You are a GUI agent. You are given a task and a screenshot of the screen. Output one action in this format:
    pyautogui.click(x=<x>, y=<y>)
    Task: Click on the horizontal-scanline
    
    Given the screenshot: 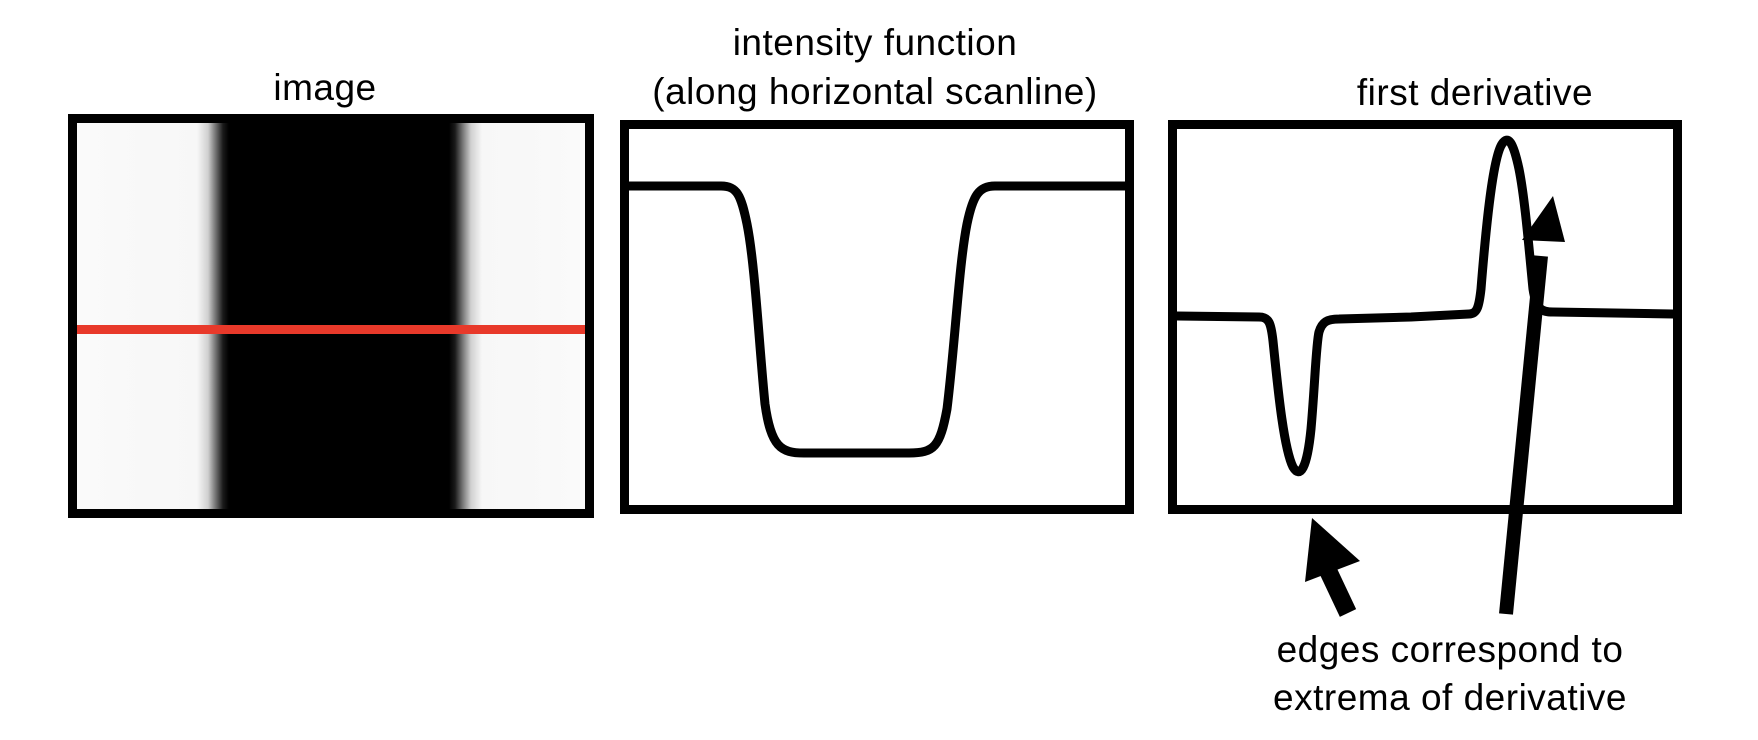 What is the action you would take?
    pyautogui.click(x=331, y=329)
    